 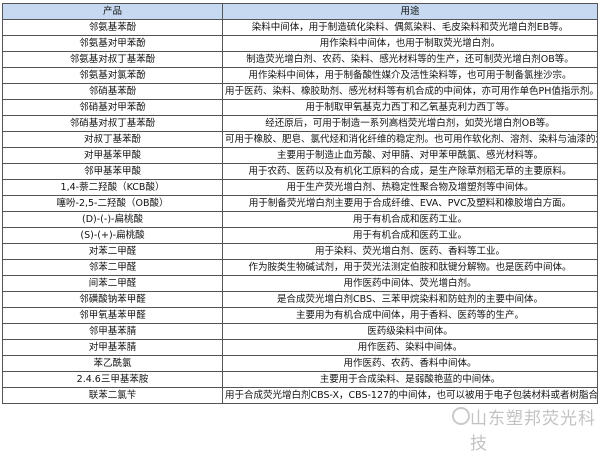 What do you see at coordinates (410, 27) in the screenshot?
I see `usage-cell: 染料中间体，用于制造硫化染料、偶氮染料、毛皮染料和荧光增白剂EB等。` at bounding box center [410, 27].